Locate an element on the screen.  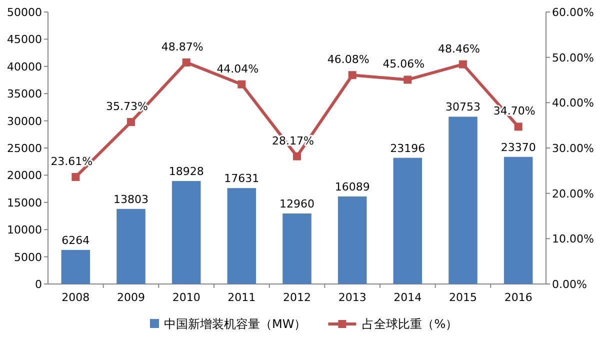
x-tick-label: 2015 is located at coordinates (463, 297).